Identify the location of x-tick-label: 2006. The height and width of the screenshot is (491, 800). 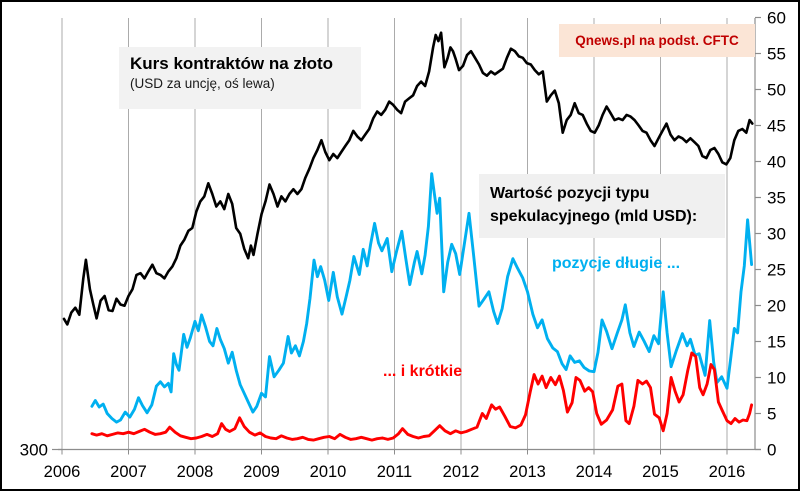
(62, 472).